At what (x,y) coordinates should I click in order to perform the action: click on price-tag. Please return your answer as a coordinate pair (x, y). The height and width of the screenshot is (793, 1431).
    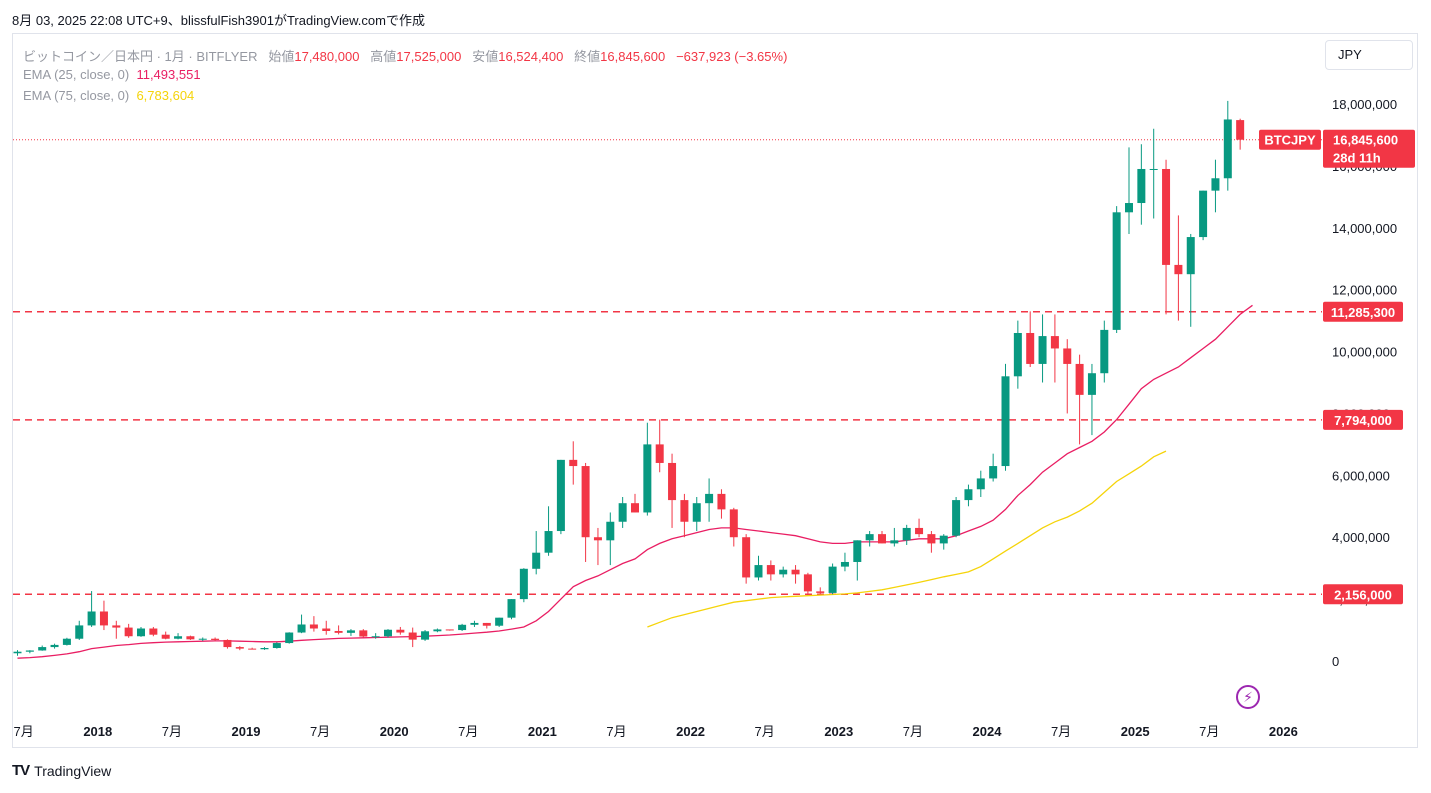
    Looking at the image, I should click on (1369, 148).